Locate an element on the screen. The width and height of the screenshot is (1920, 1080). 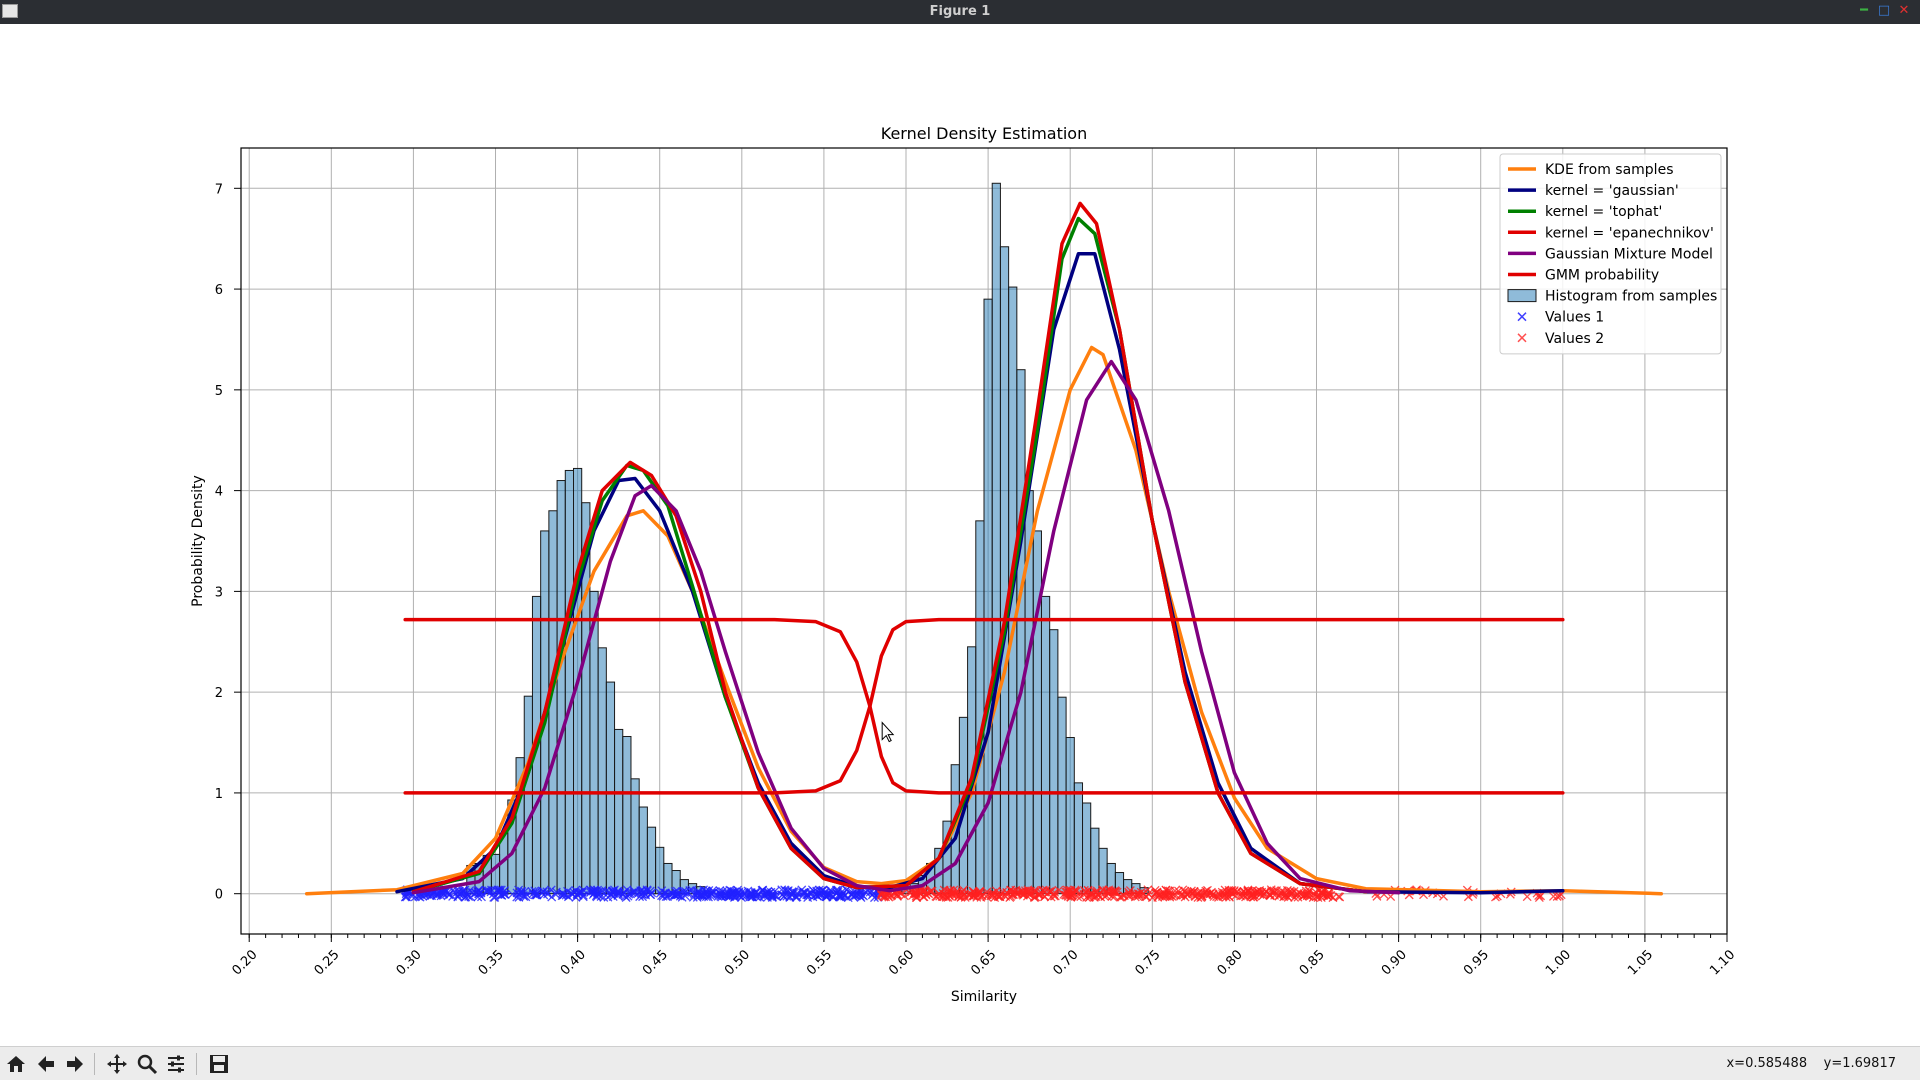
maximize-icon: □ is located at coordinates (1884, 10).